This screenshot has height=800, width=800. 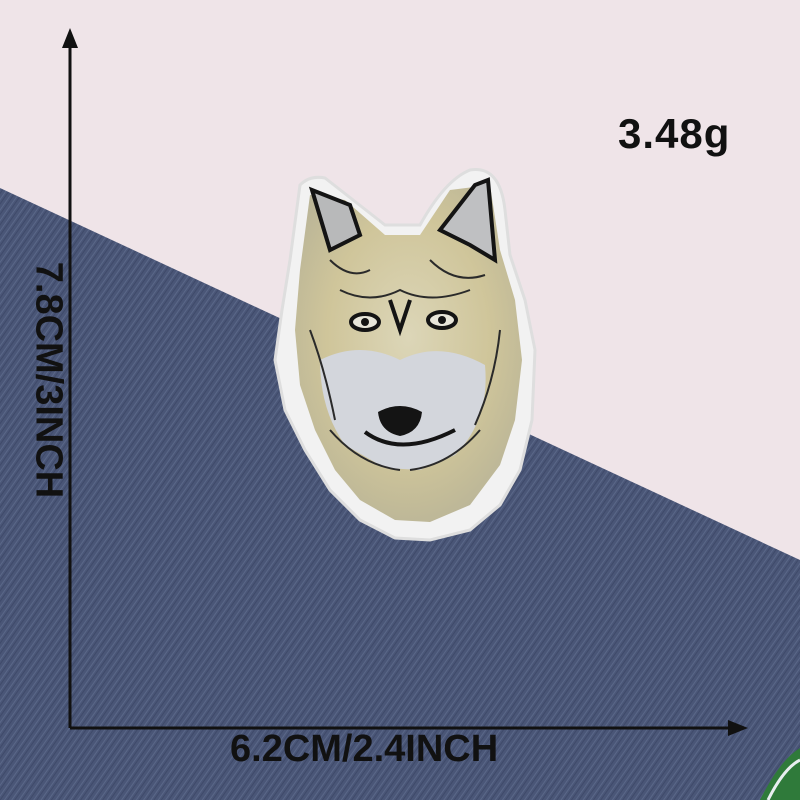 I want to click on left-ear, so click(x=335, y=219).